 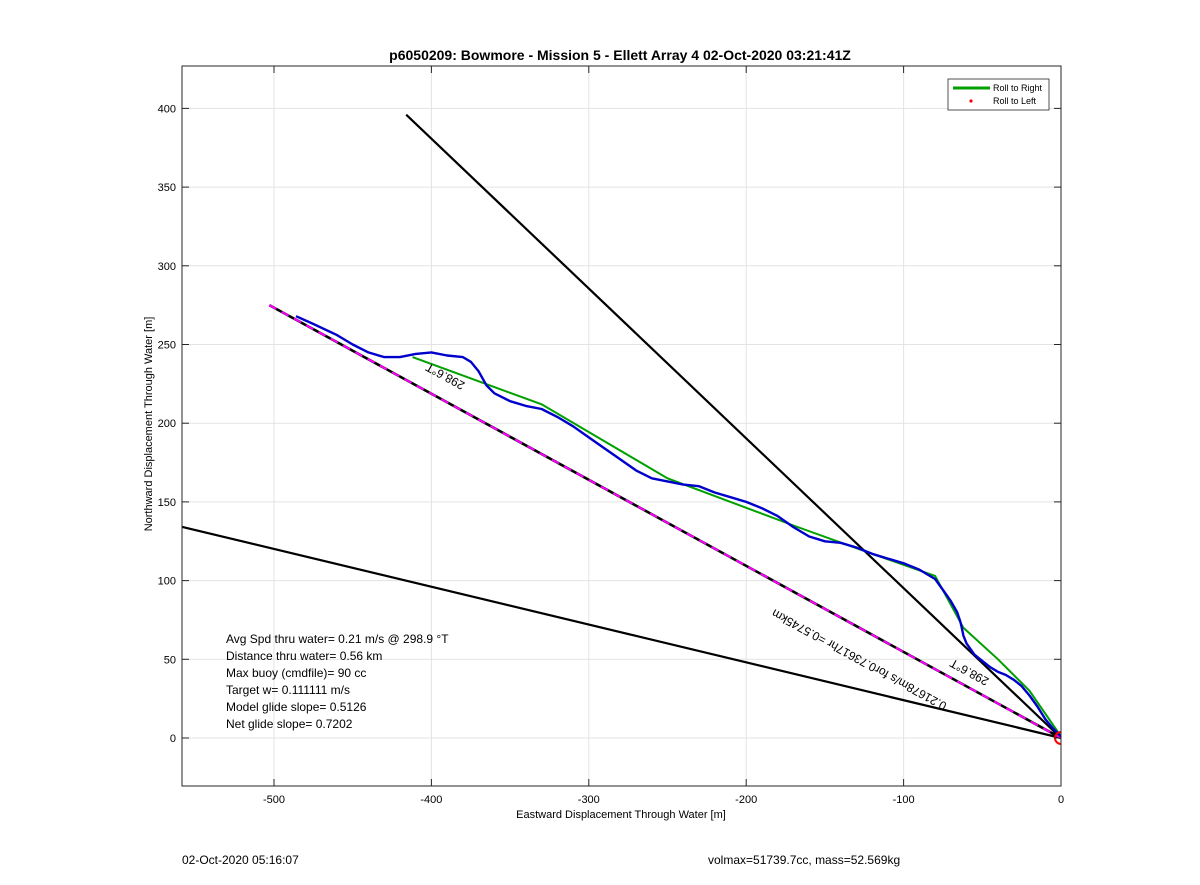 What do you see at coordinates (304, 656) in the screenshot?
I see `annotation-distance: Distance thru water= 0.56 km` at bounding box center [304, 656].